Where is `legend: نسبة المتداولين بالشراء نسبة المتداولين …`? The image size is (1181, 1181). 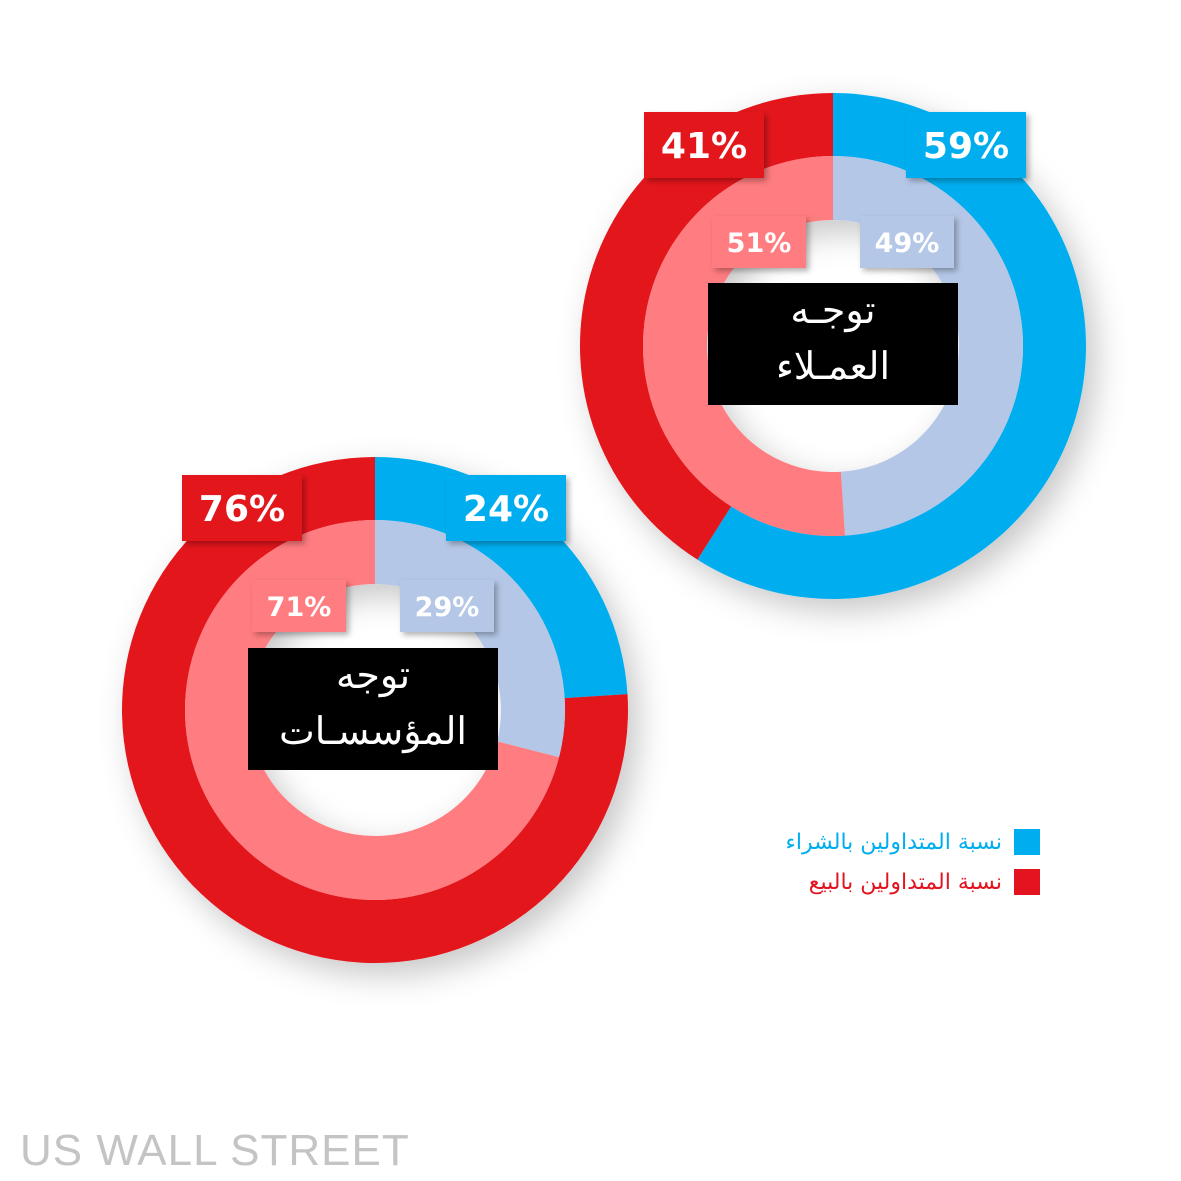 legend: نسبة المتداولين بالشراء نسبة المتداولين … is located at coordinates (870, 862).